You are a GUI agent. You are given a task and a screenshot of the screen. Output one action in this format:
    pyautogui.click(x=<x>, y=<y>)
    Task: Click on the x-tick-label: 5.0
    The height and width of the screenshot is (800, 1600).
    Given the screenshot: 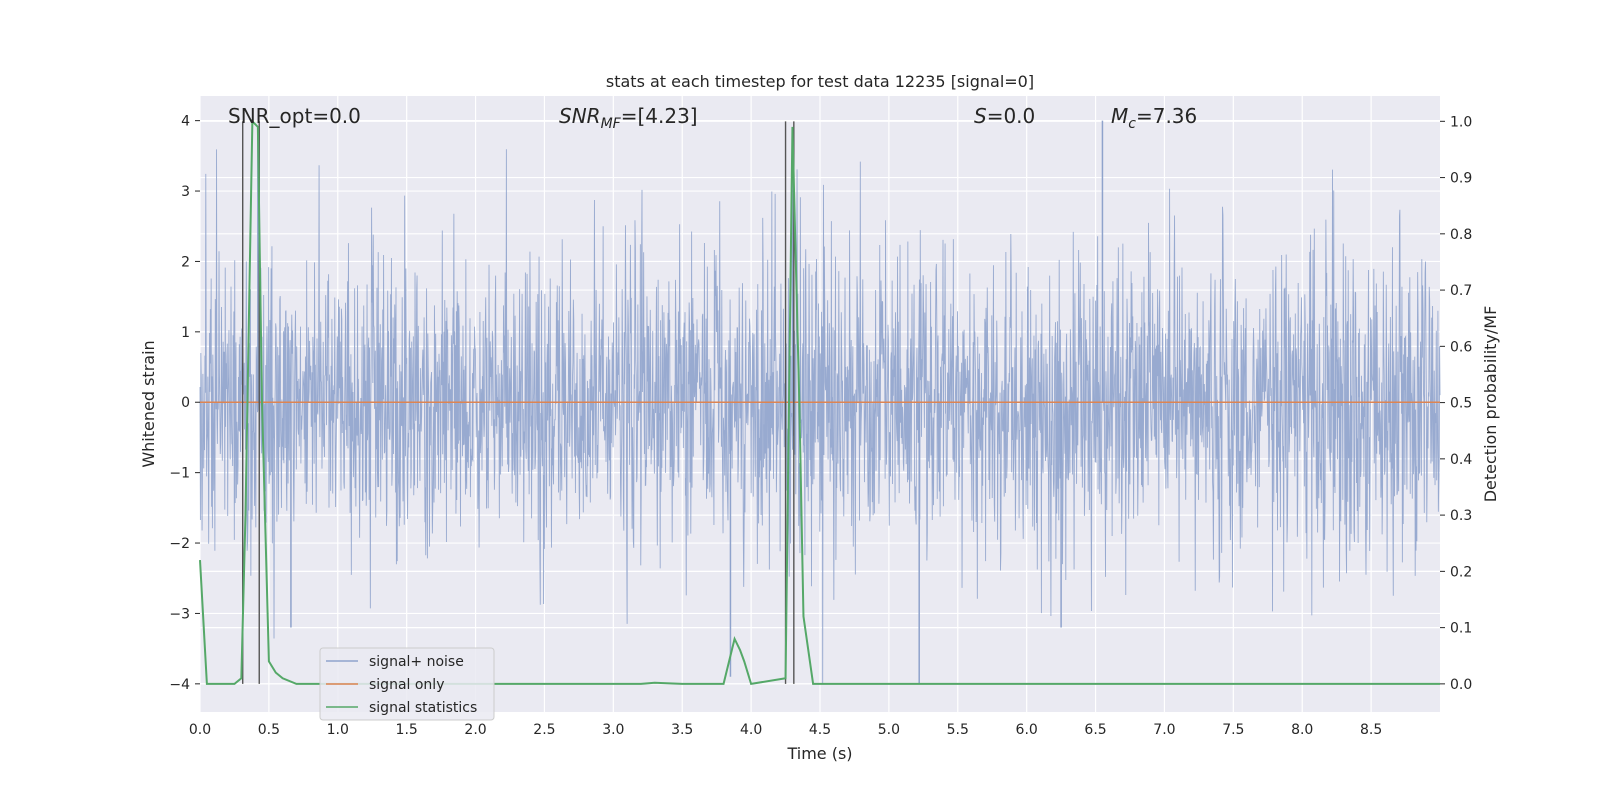 What is the action you would take?
    pyautogui.click(x=889, y=730)
    